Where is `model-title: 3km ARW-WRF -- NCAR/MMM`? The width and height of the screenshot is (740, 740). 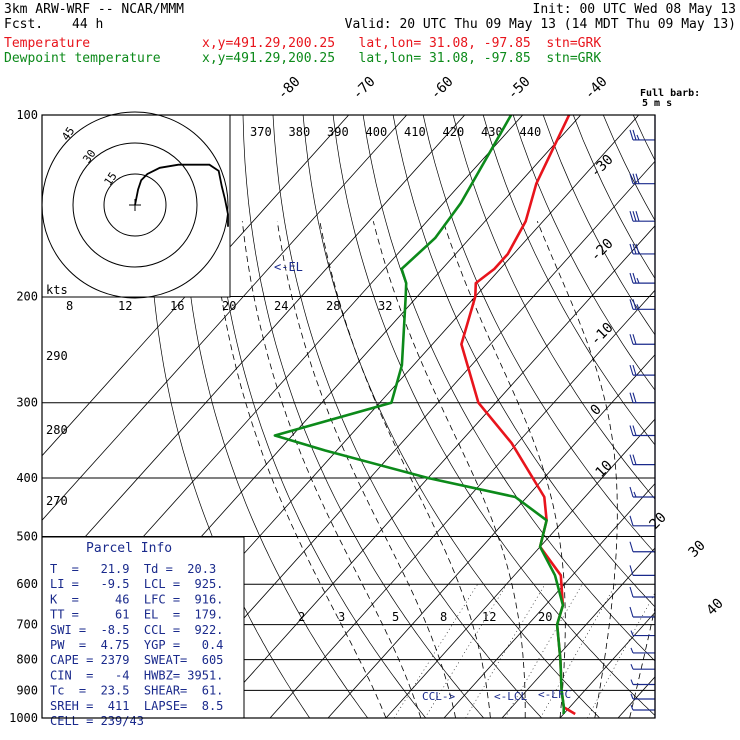 model-title: 3km ARW-WRF -- NCAR/MMM is located at coordinates (94, 9).